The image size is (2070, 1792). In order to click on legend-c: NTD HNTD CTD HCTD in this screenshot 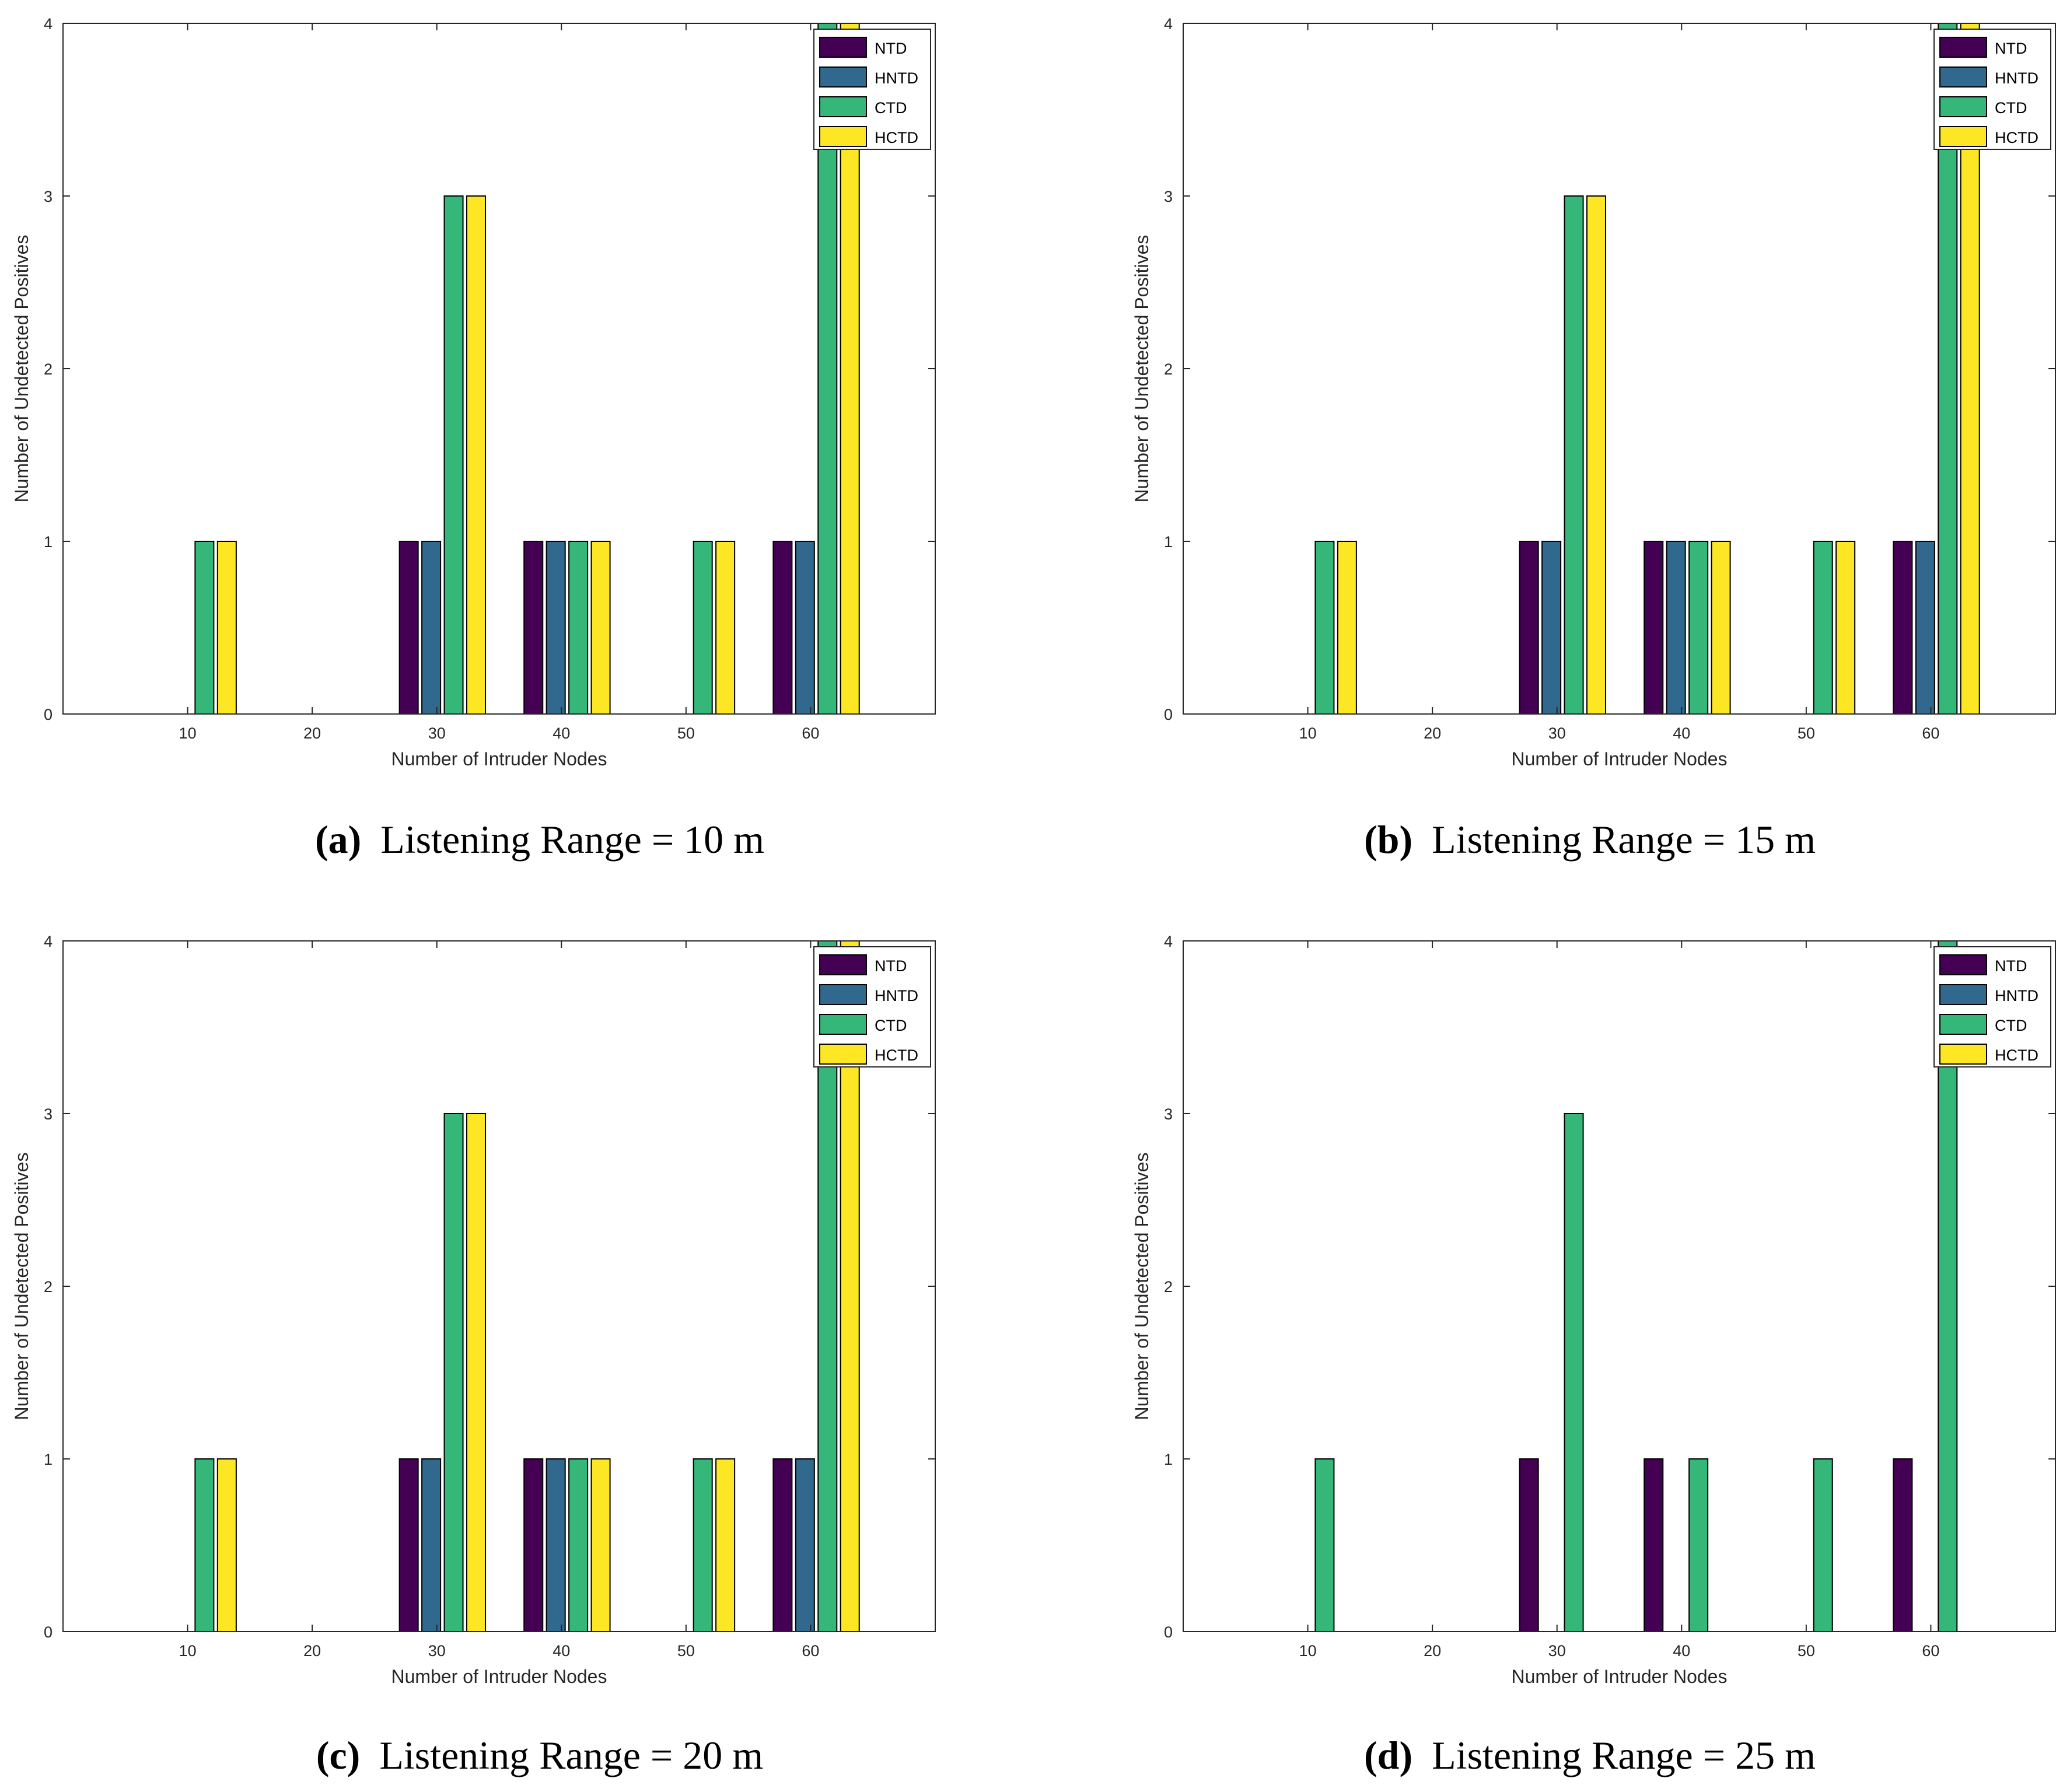, I will do `click(872, 1007)`.